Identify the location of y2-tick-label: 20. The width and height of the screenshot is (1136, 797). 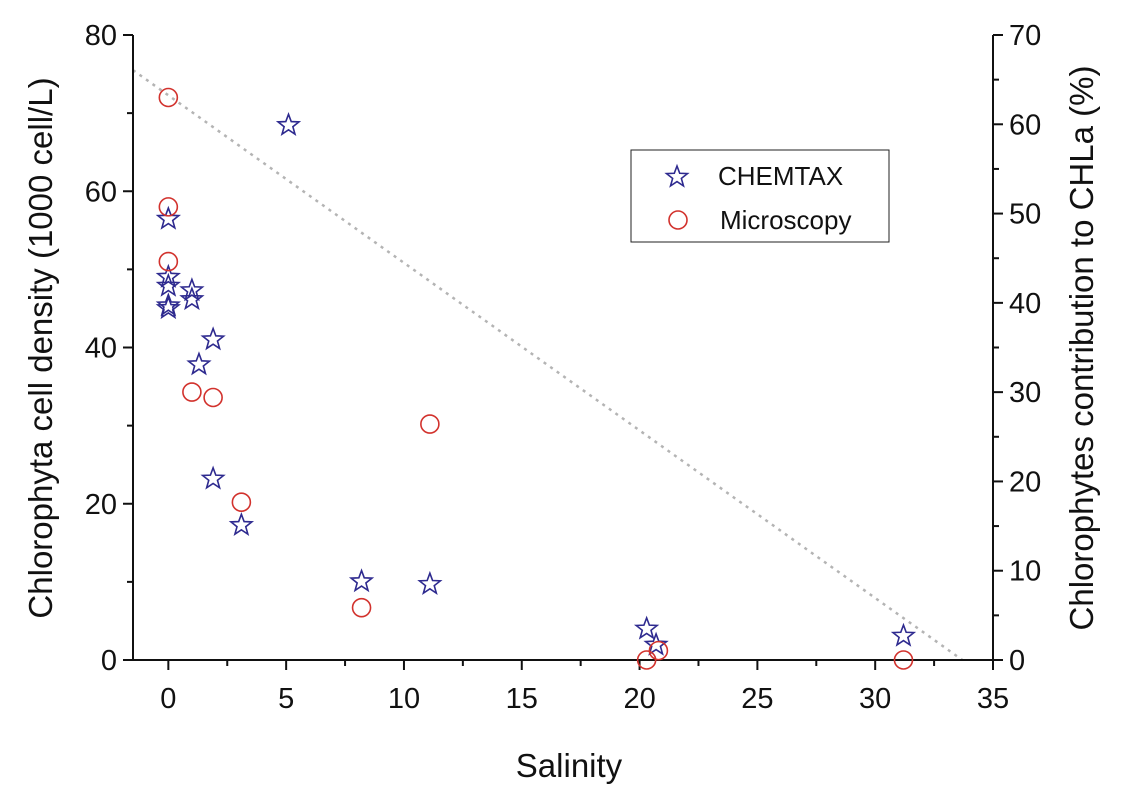
(1025, 482).